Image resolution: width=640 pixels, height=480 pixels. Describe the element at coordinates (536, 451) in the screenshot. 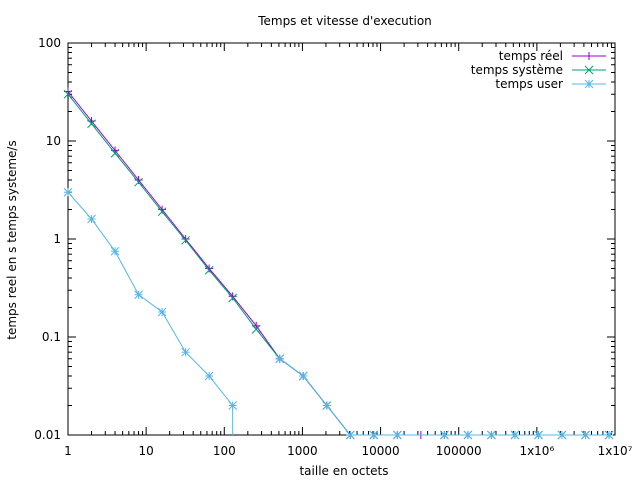

I see `x-tick-label: 1x10⁶` at that location.